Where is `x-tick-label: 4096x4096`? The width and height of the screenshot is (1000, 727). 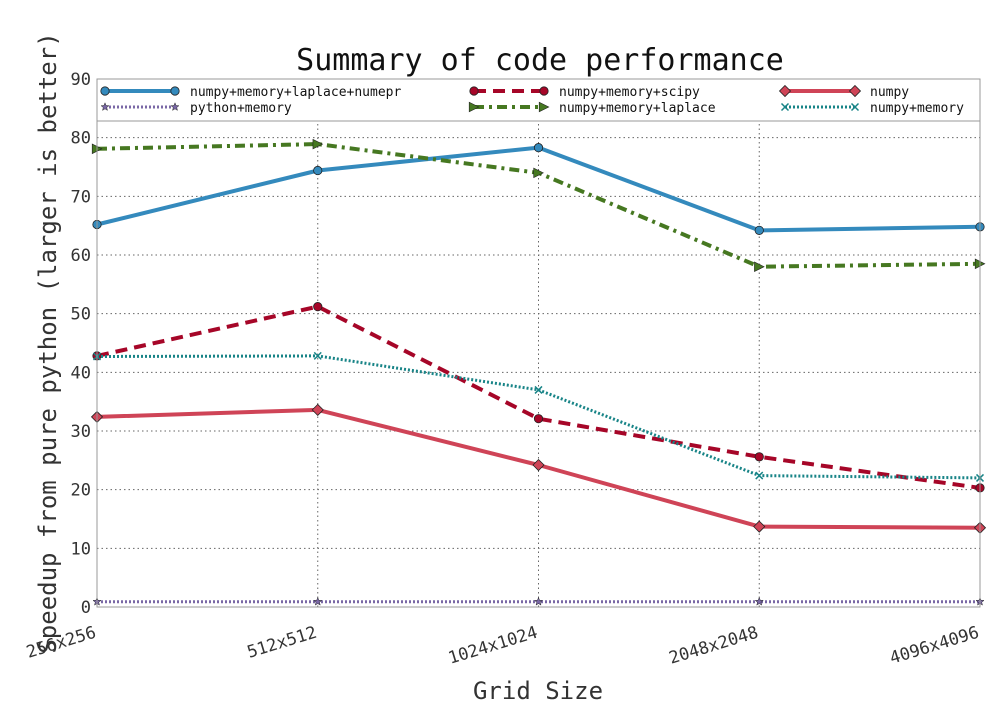
x-tick-label: 4096x4096 is located at coordinates (935, 646).